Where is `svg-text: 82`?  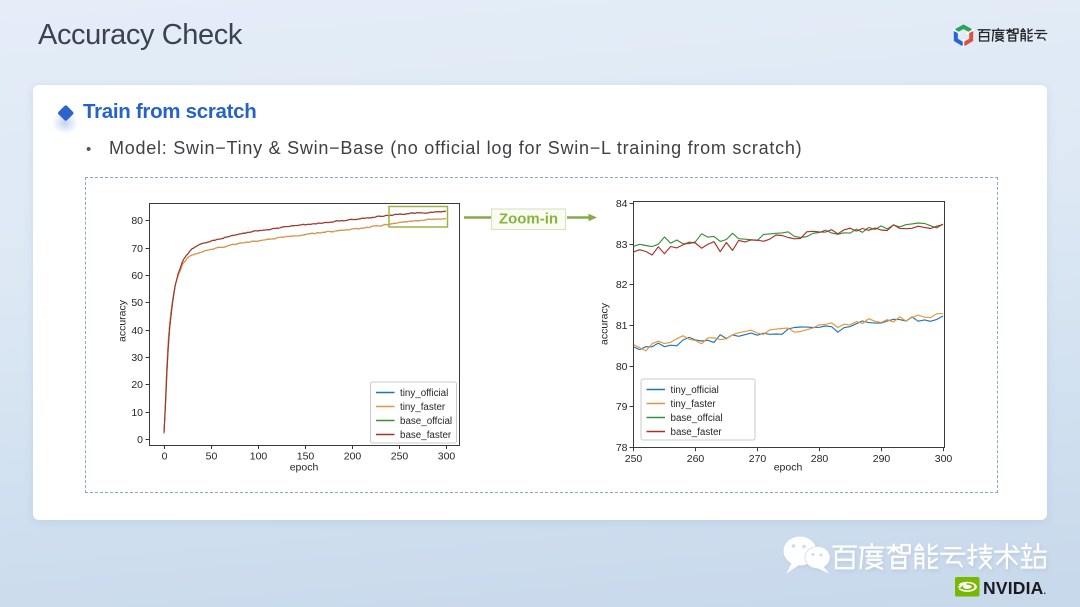
svg-text: 82 is located at coordinates (622, 285).